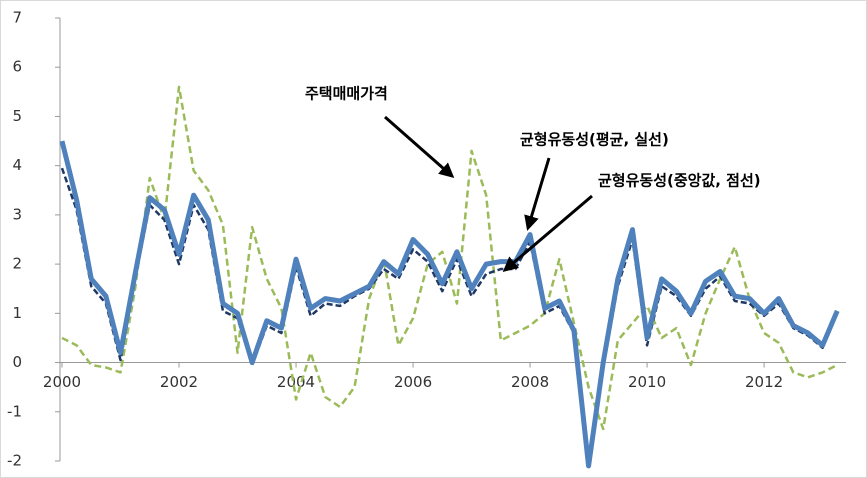  What do you see at coordinates (14, 461) in the screenshot?
I see `y-tick-label: -2` at bounding box center [14, 461].